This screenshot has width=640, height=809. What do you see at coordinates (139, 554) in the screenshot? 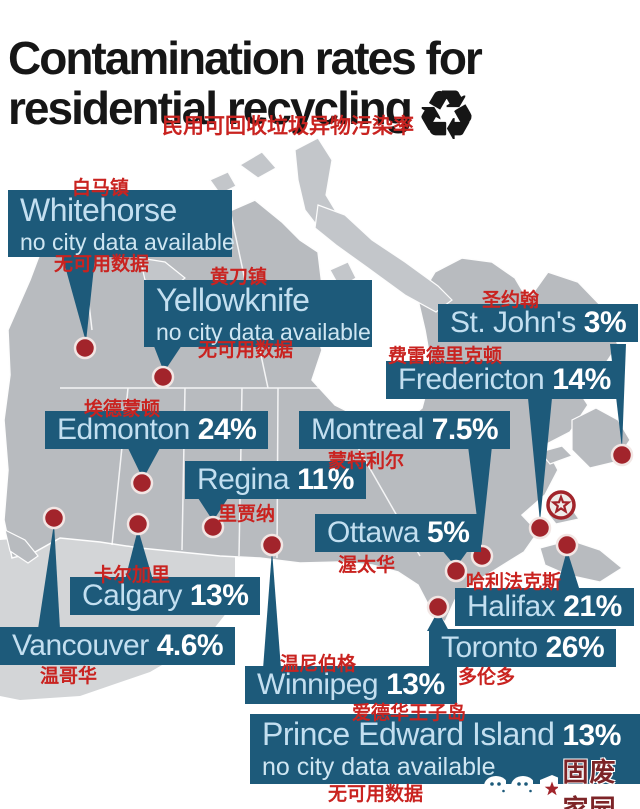
I see `tail-calgary` at bounding box center [139, 554].